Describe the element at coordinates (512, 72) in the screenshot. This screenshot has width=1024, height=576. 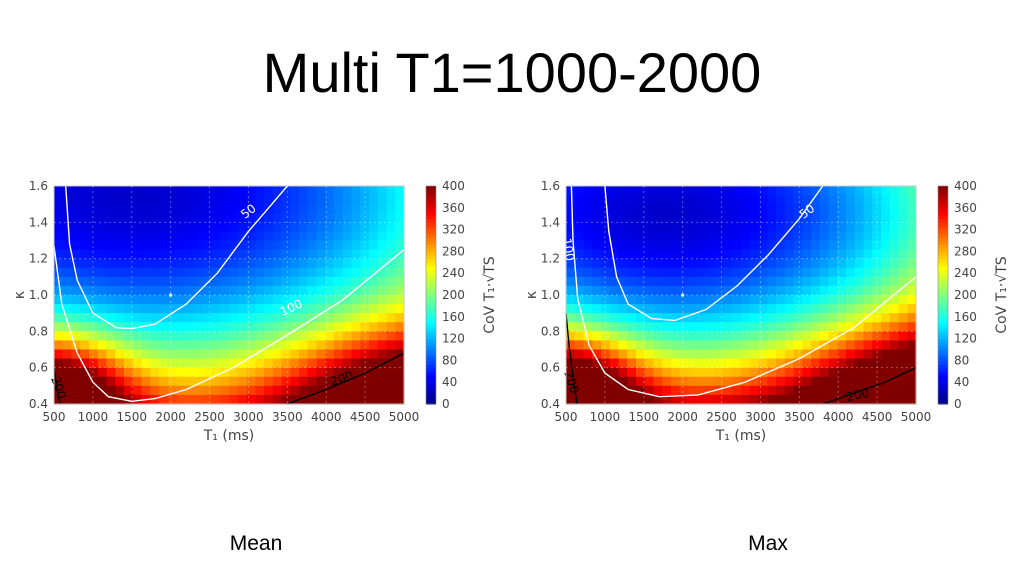
I see `slide-title: Multi T1=1000-2000` at that location.